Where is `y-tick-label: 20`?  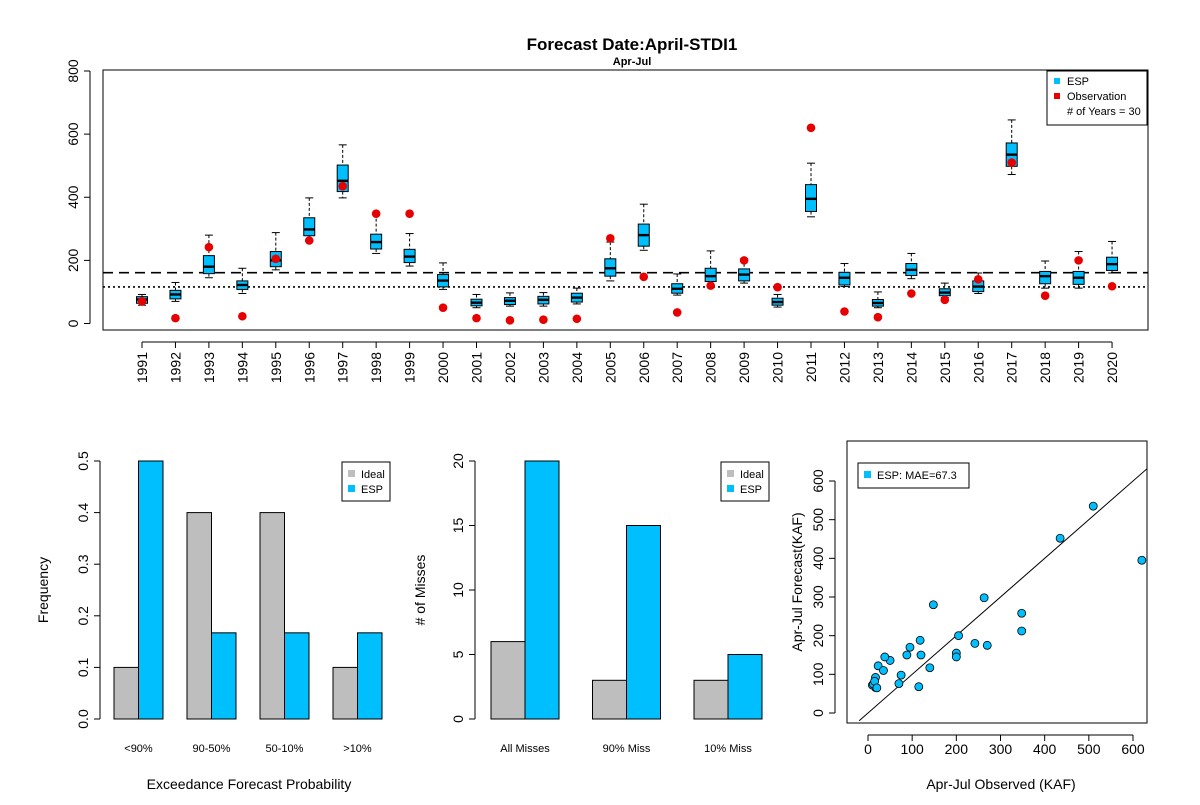
y-tick-label: 20 is located at coordinates (458, 461).